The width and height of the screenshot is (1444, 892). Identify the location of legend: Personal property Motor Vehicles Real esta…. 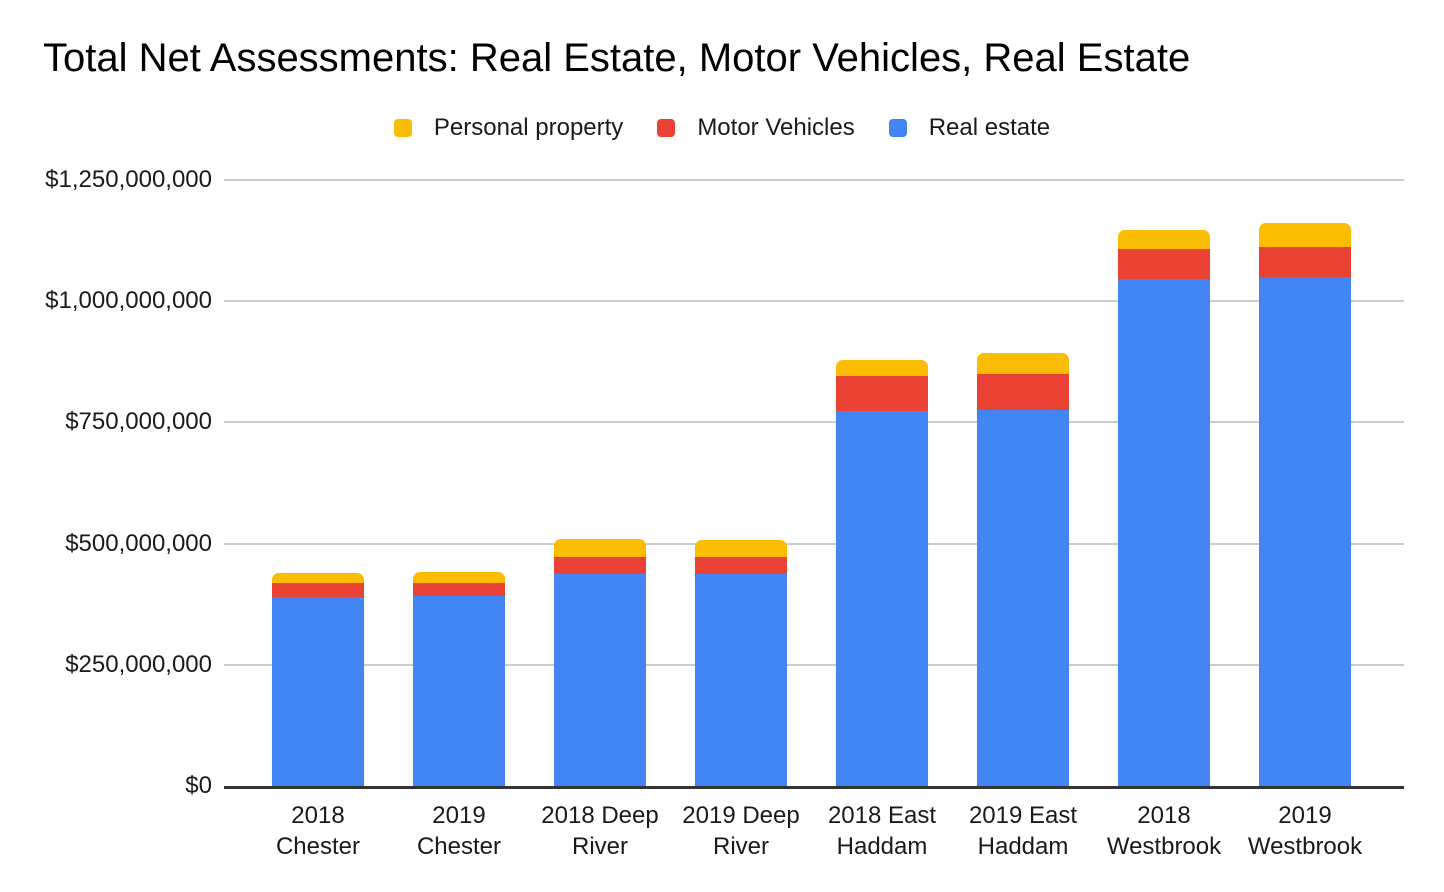
(722, 128).